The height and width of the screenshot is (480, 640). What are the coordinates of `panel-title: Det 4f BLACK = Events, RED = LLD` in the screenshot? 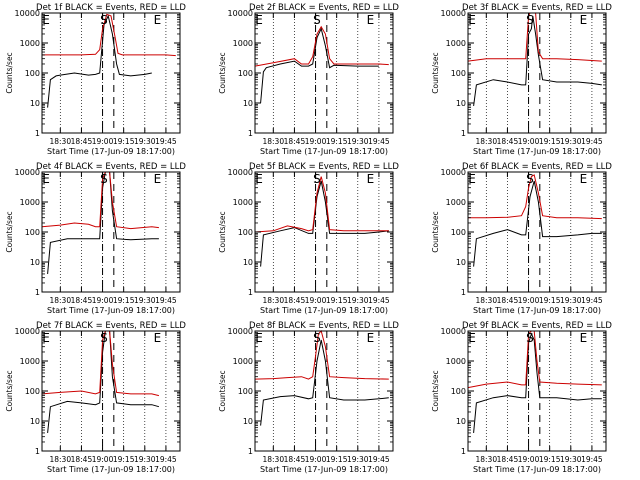 It's located at (111, 167).